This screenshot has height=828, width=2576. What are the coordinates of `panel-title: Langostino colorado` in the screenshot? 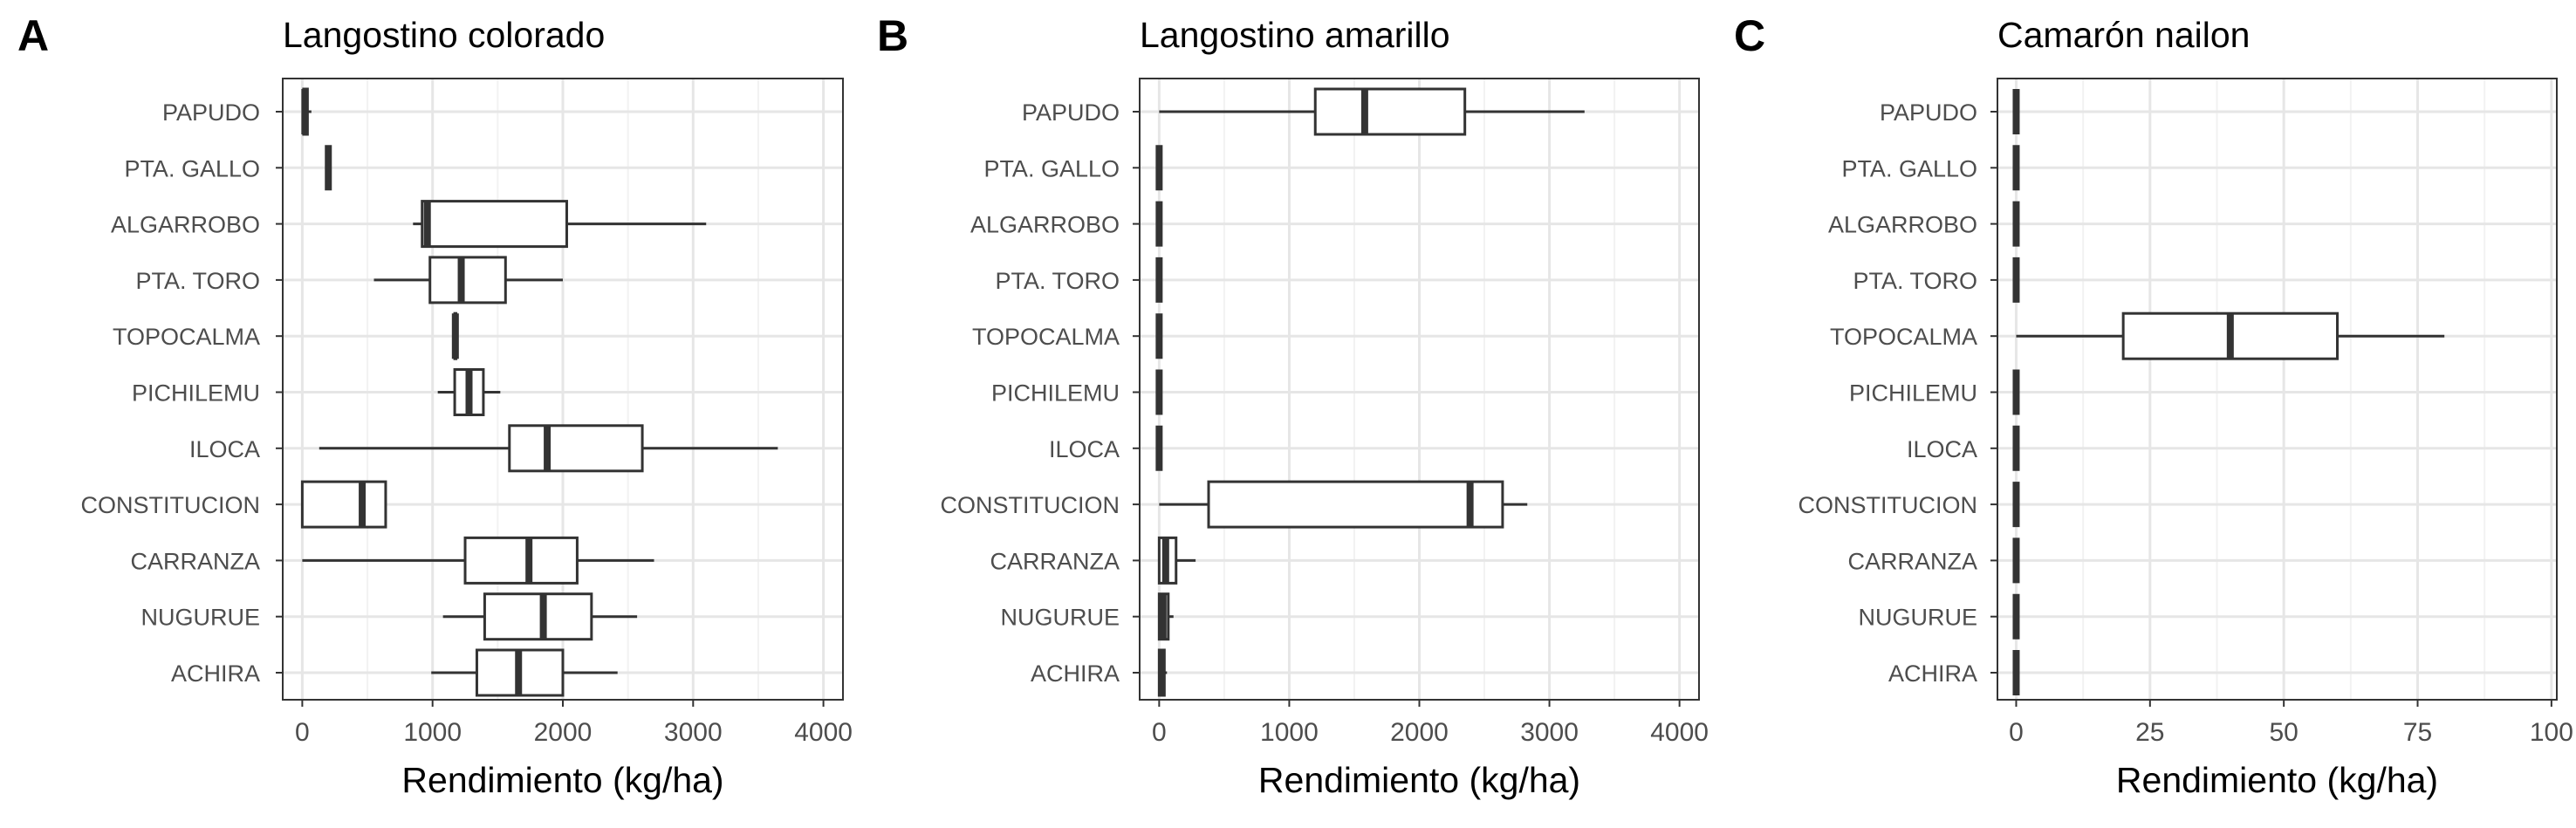 It's located at (444, 35).